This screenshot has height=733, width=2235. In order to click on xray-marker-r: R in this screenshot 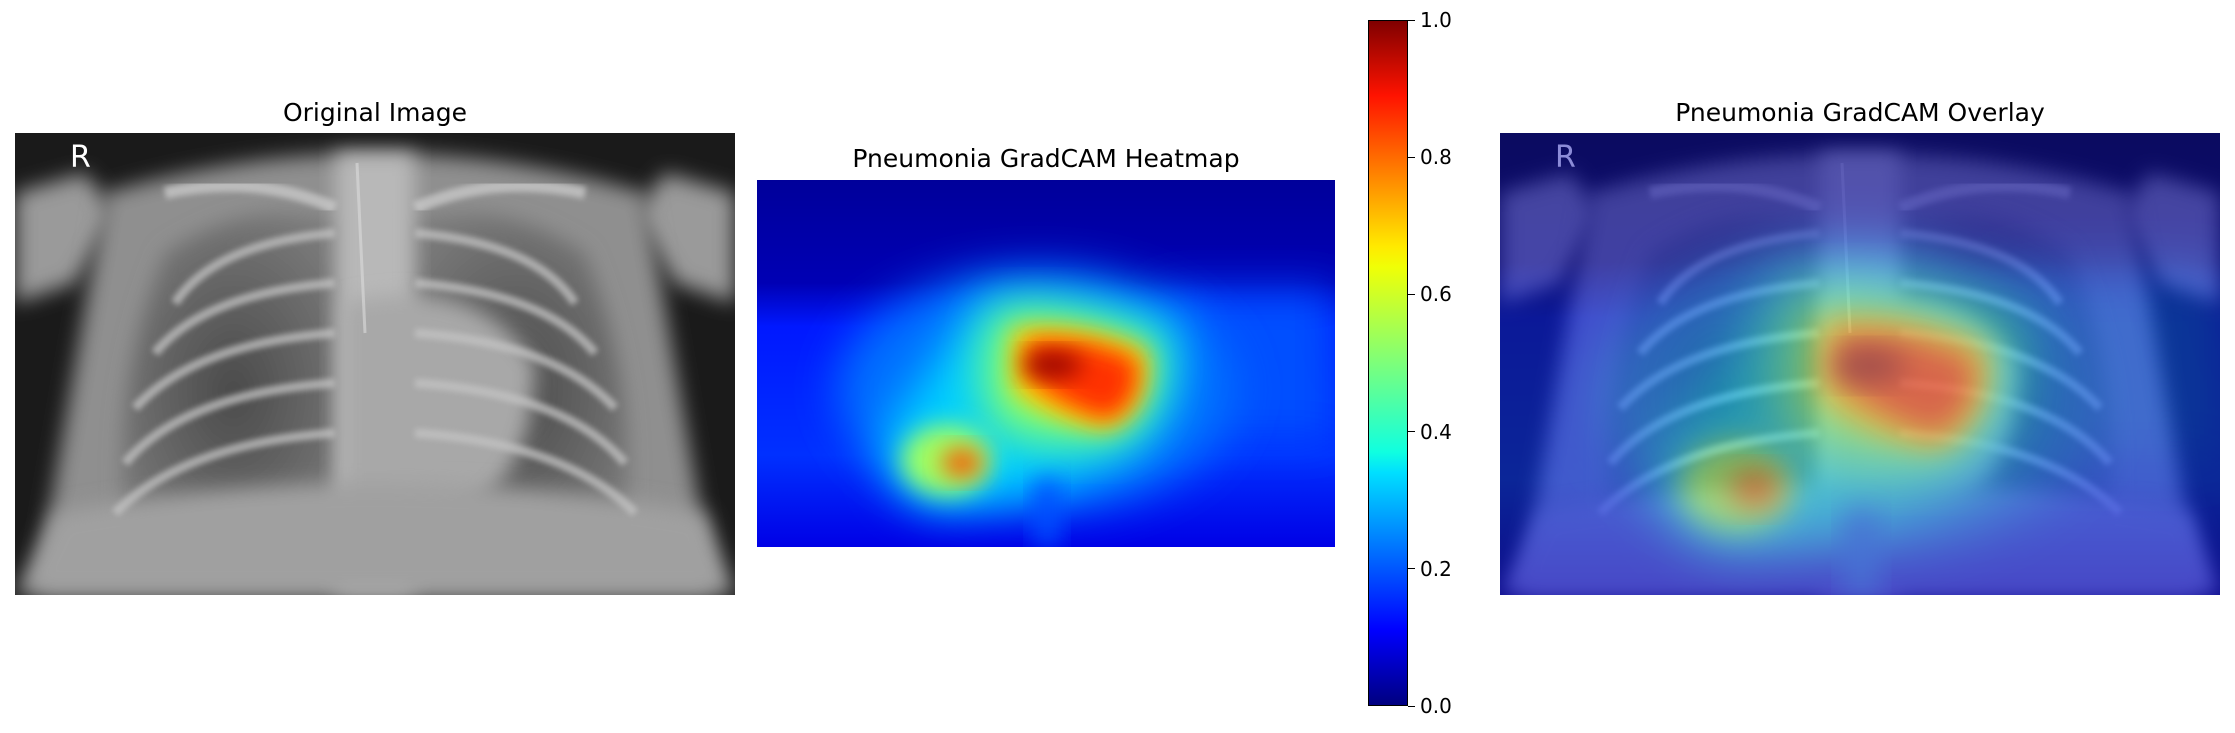, I will do `click(80, 157)`.